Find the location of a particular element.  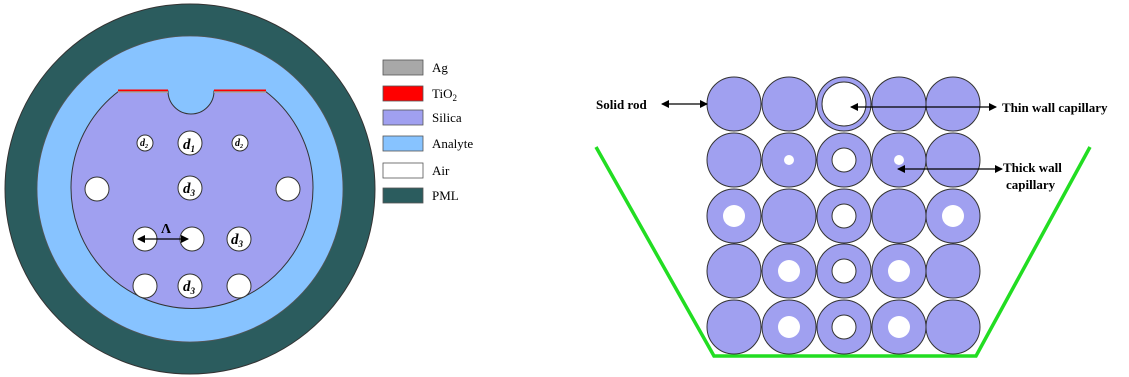

label-d3-right: d3 is located at coordinates (237, 240).